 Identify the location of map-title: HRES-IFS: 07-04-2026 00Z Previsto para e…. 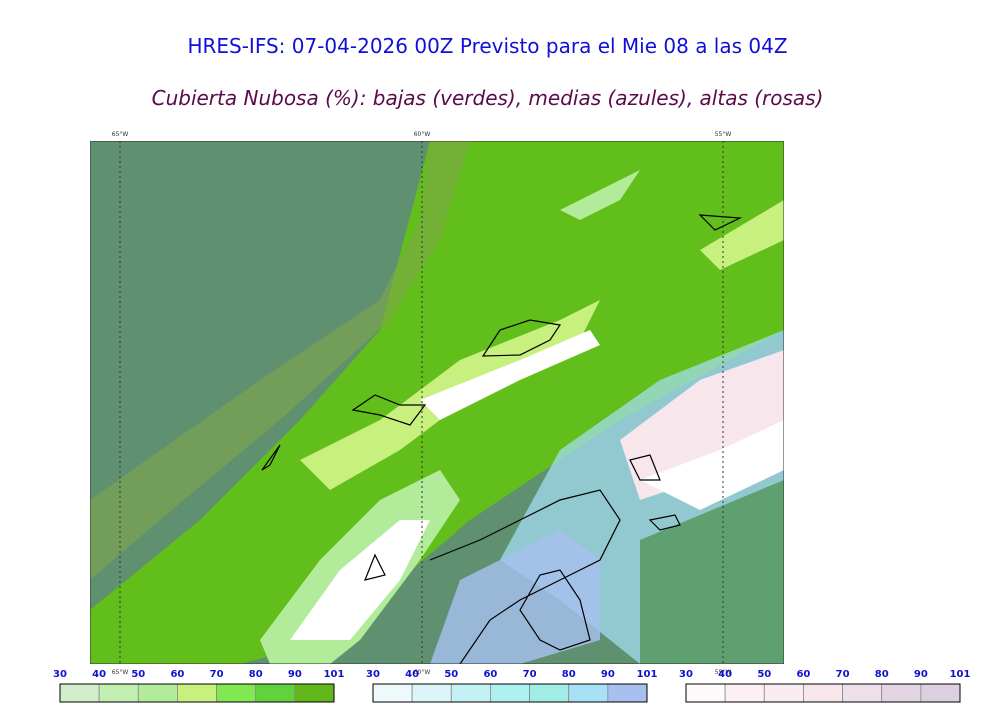
(487, 46).